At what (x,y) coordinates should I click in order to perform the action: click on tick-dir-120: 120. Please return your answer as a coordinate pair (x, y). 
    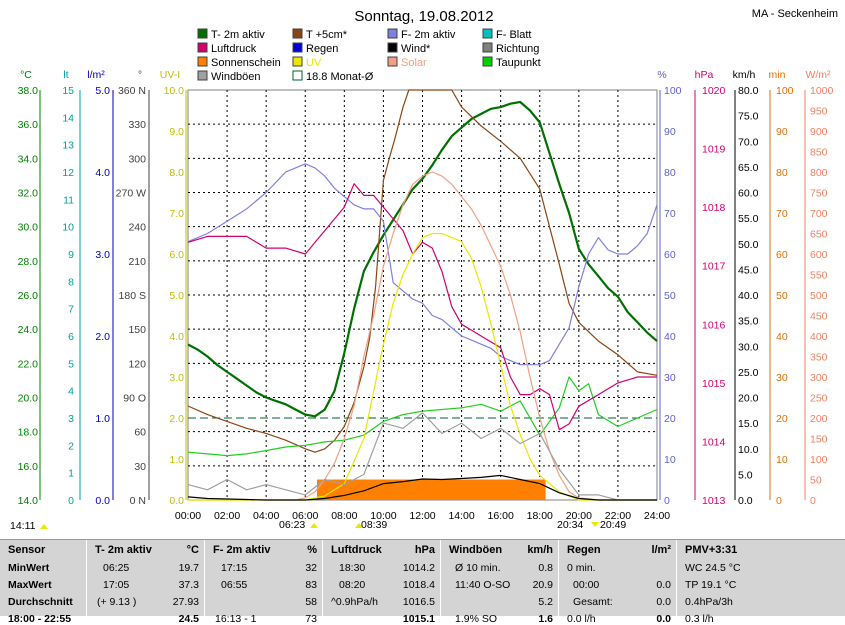
    Looking at the image, I should click on (137, 364).